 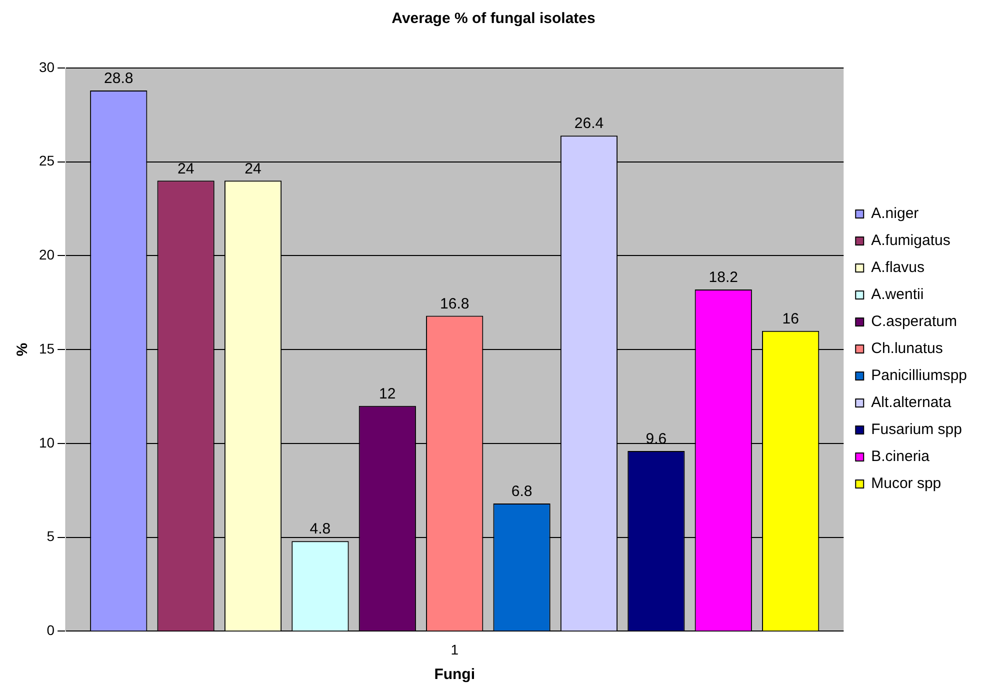 I want to click on data-label: 16, so click(x=790, y=319).